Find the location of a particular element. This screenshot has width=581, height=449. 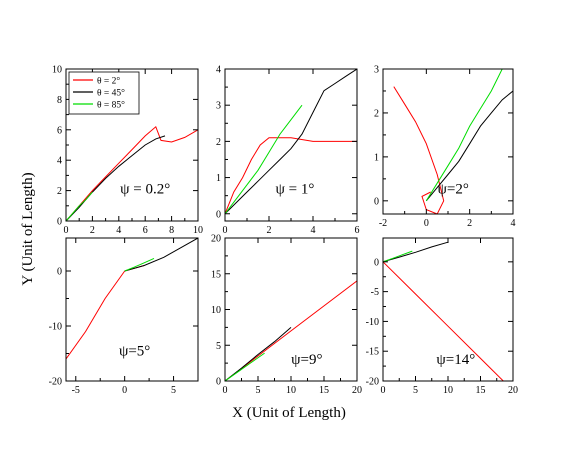

legend: θ = 2°θ = 45°θ = 85° is located at coordinates (104, 93).